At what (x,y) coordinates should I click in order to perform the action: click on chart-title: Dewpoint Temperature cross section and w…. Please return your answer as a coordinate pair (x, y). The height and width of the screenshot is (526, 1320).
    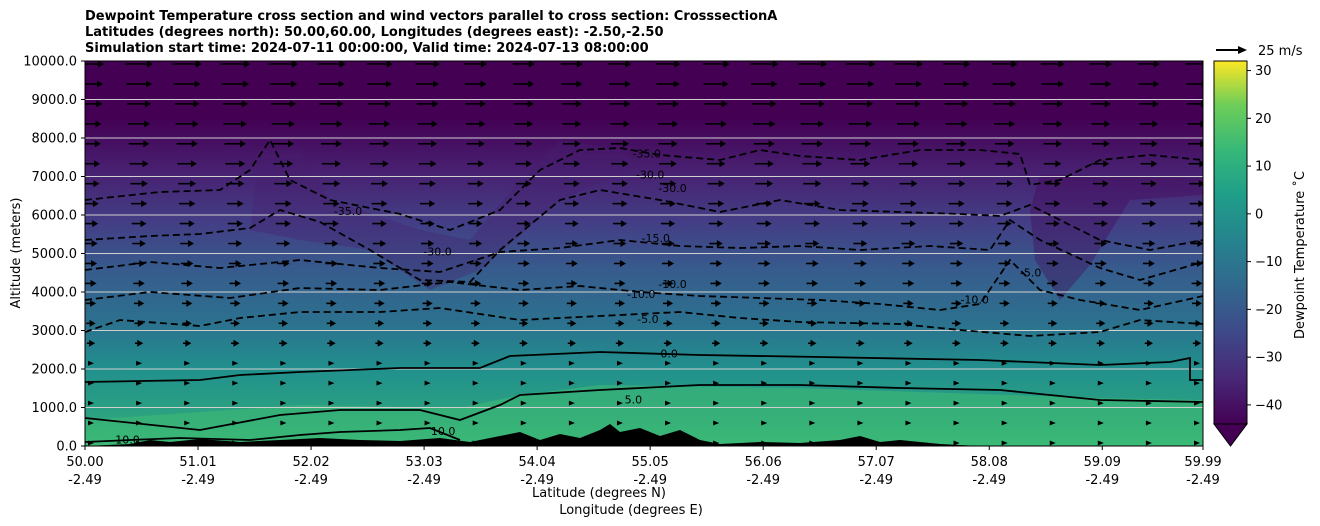
    Looking at the image, I should click on (431, 33).